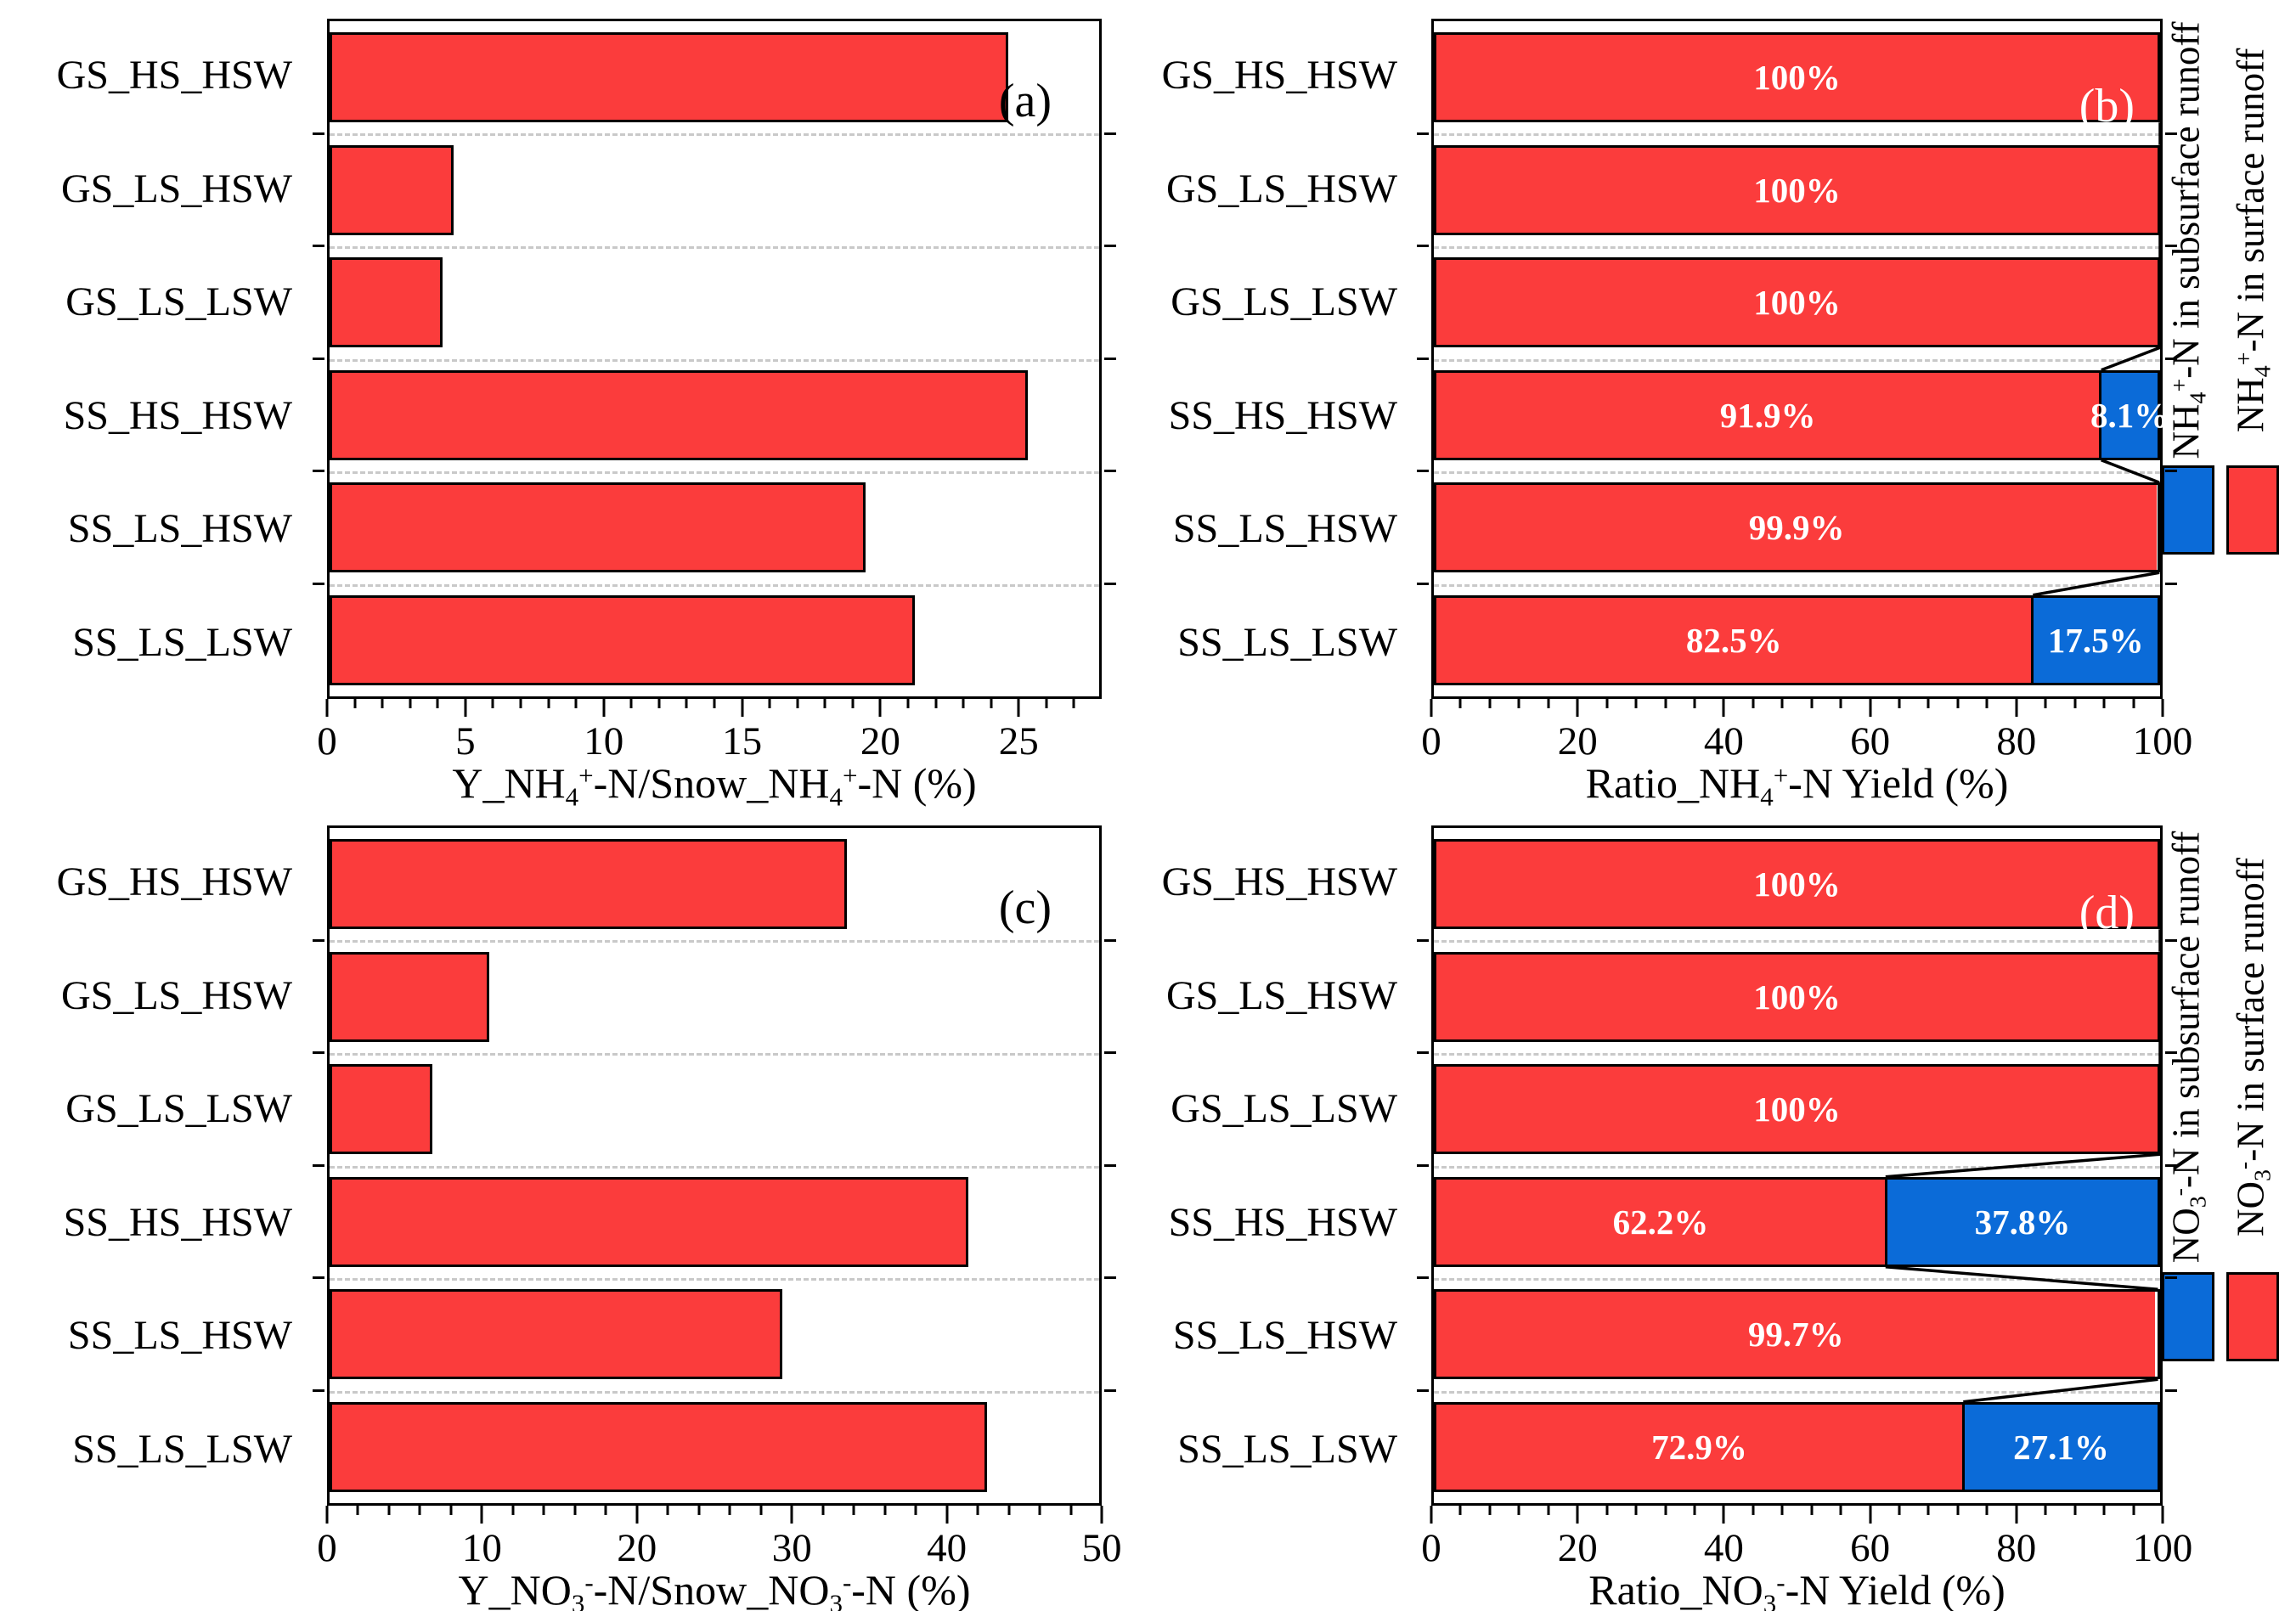 The image size is (2296, 1611). I want to click on bar-segment-subsurface: 17.5%, so click(2094, 640).